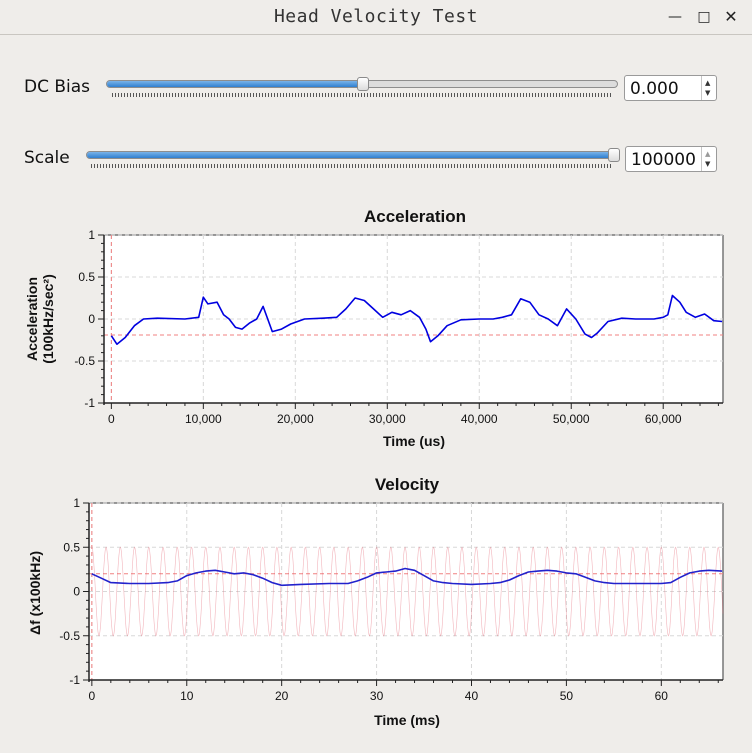  What do you see at coordinates (84, 361) in the screenshot?
I see `acceleration-y-tick-label: -0.5` at bounding box center [84, 361].